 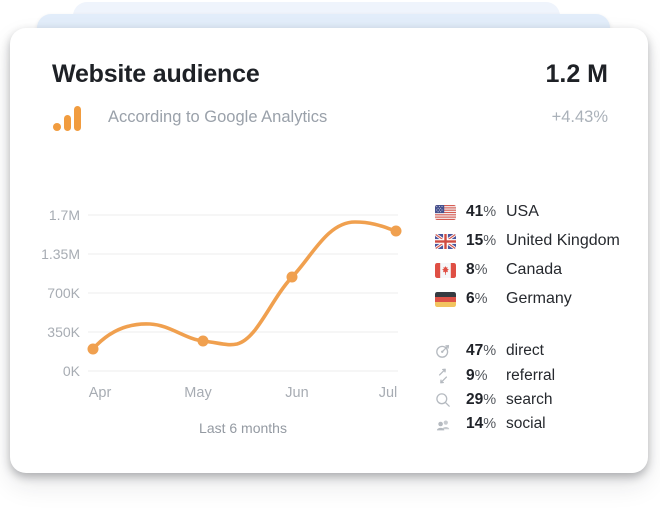 What do you see at coordinates (450, 212) in the screenshot?
I see `flag-usa-icon` at bounding box center [450, 212].